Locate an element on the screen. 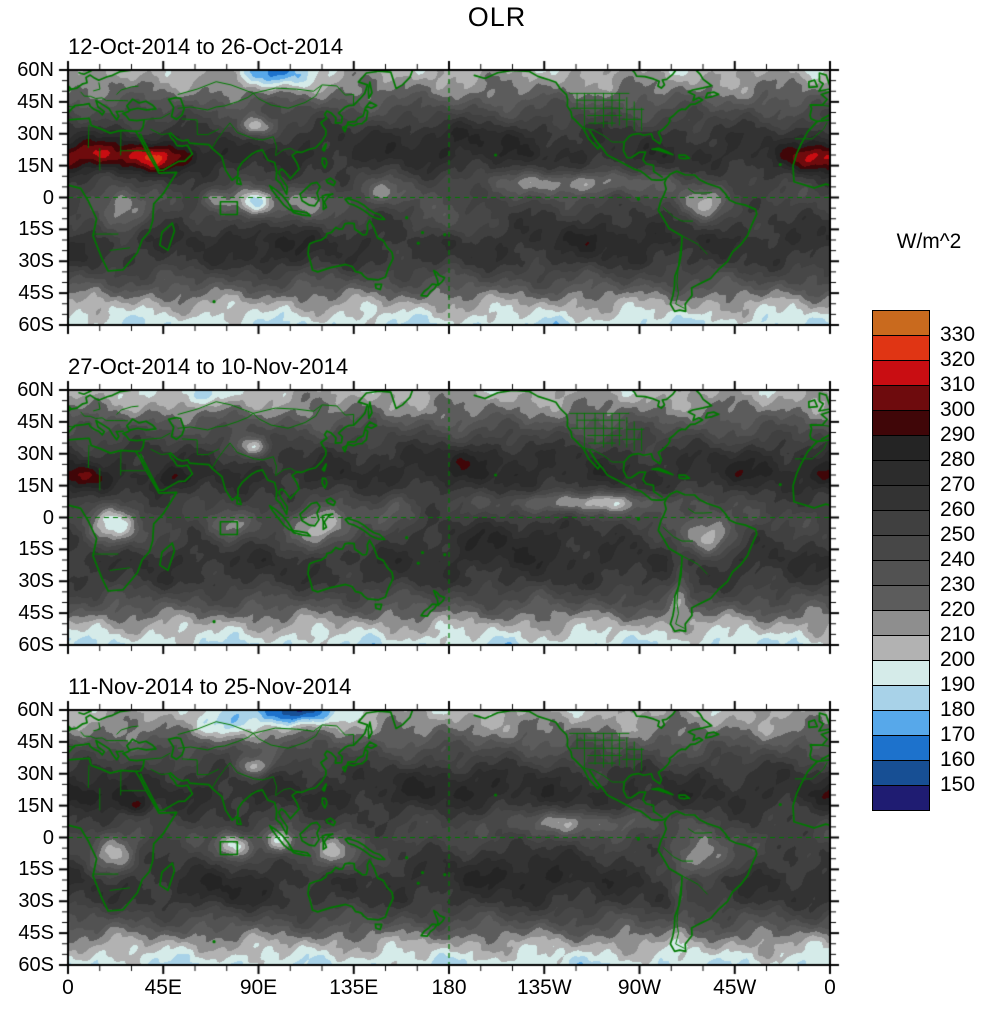  colorbar-tick-label: 190 is located at coordinates (958, 684).